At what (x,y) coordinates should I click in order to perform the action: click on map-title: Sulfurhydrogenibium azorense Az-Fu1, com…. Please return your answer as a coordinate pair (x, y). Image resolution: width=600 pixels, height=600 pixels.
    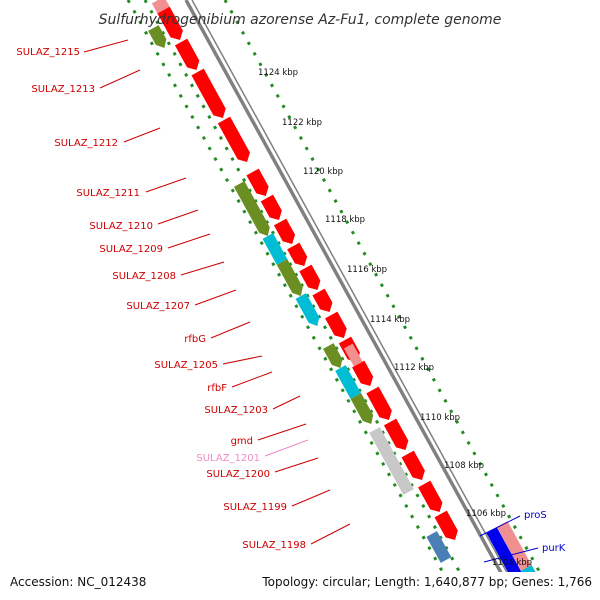
    Looking at the image, I should click on (300, 20).